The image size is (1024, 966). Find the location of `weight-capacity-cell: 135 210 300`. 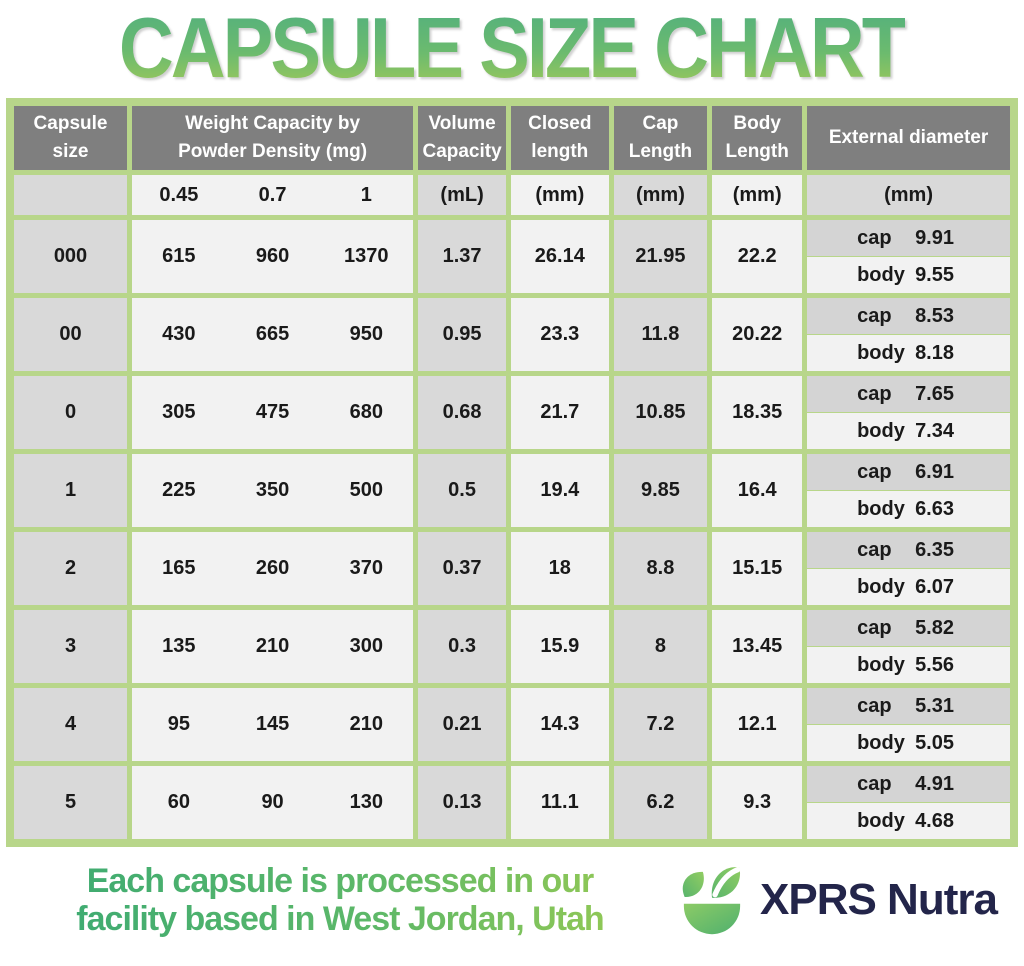

weight-capacity-cell: 135 210 300 is located at coordinates (273, 646).